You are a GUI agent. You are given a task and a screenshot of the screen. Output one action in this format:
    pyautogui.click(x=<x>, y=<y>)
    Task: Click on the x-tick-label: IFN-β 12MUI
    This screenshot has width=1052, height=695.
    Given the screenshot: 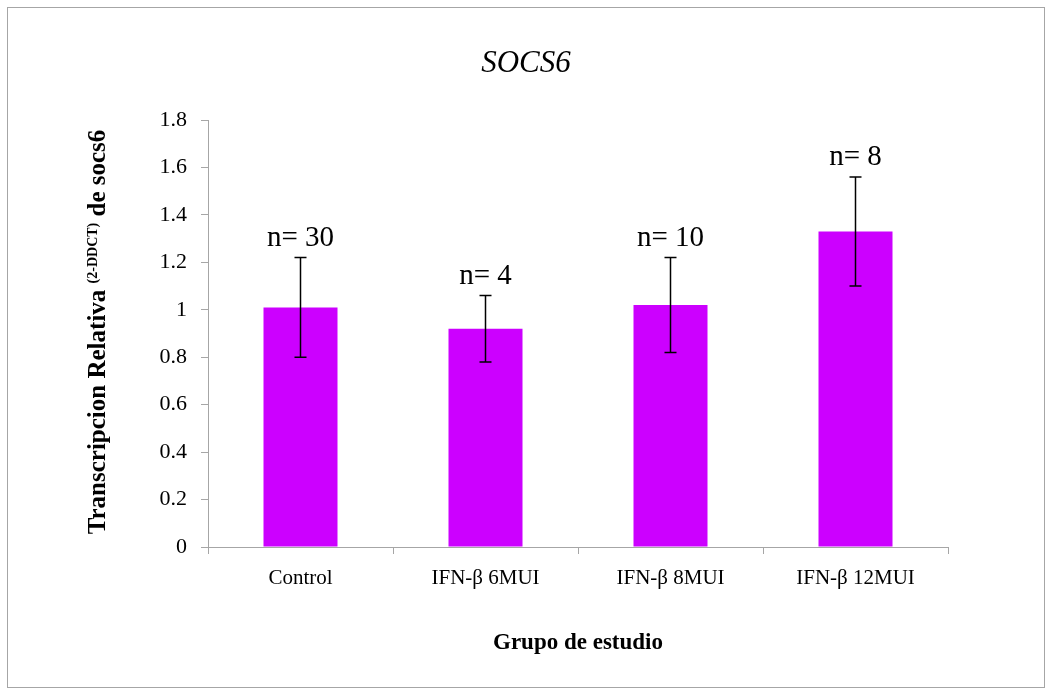 What is the action you would take?
    pyautogui.click(x=855, y=577)
    